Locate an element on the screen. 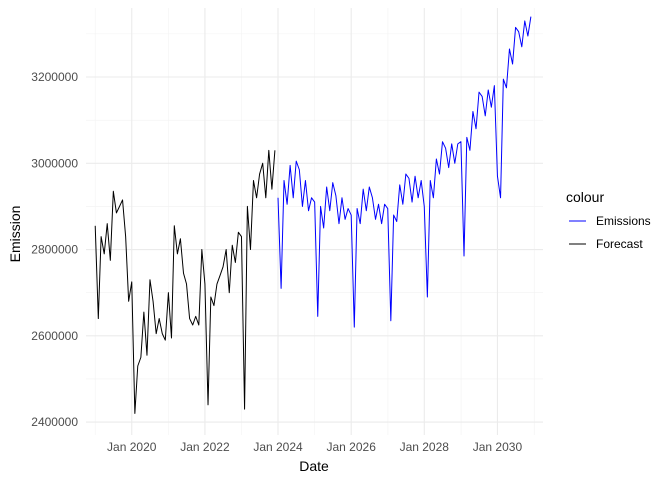 Image resolution: width=672 pixels, height=485 pixels. y-tick-label: 2800000 is located at coordinates (54, 250).